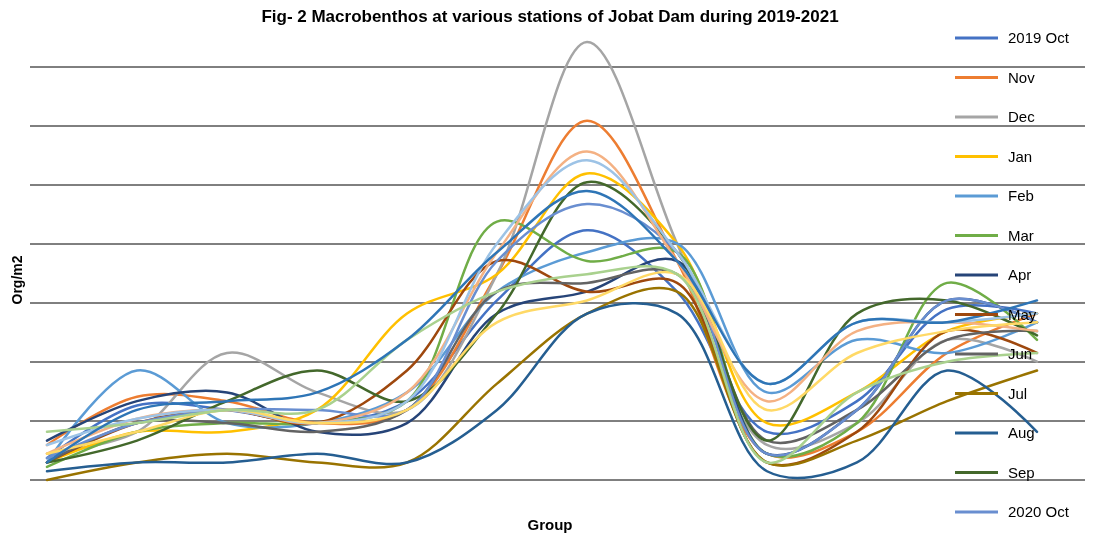  I want to click on legend-label: Feb, so click(1021, 195).